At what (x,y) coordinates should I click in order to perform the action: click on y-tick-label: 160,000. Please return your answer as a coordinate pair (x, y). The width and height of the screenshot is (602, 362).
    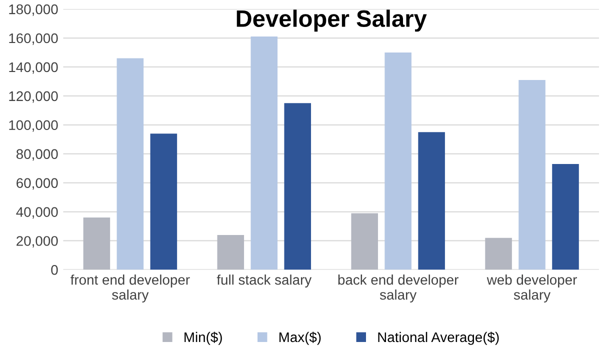
    Looking at the image, I should click on (33, 39).